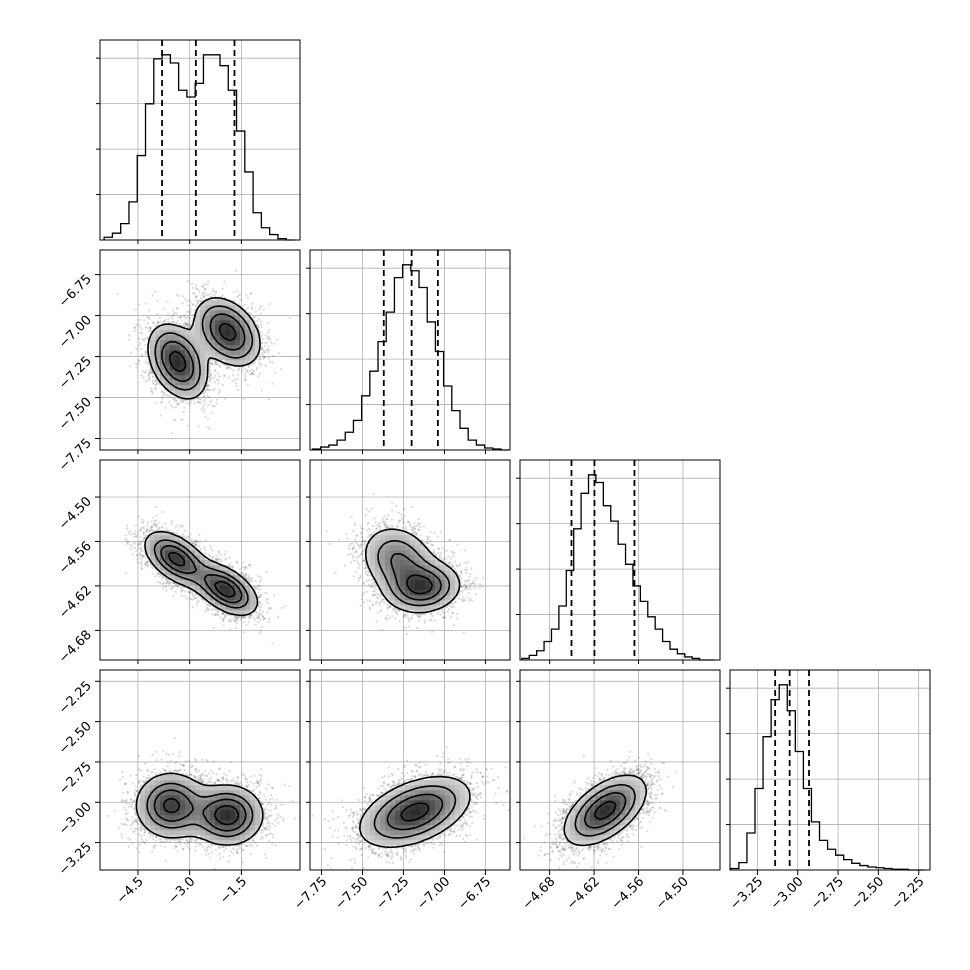 The height and width of the screenshot is (970, 970). What do you see at coordinates (583, 893) in the screenshot?
I see `x-tick-label-2-1: −4.62` at bounding box center [583, 893].